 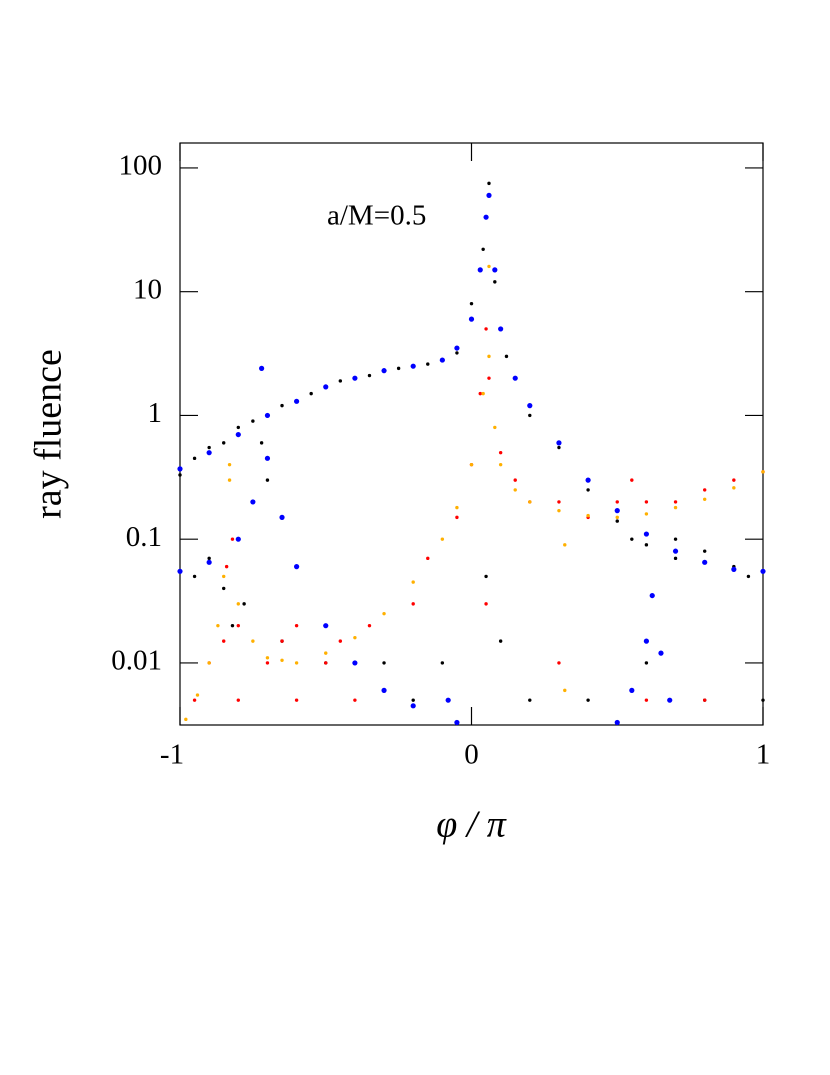 What do you see at coordinates (172, 755) in the screenshot?
I see `x-tick-label: -1` at bounding box center [172, 755].